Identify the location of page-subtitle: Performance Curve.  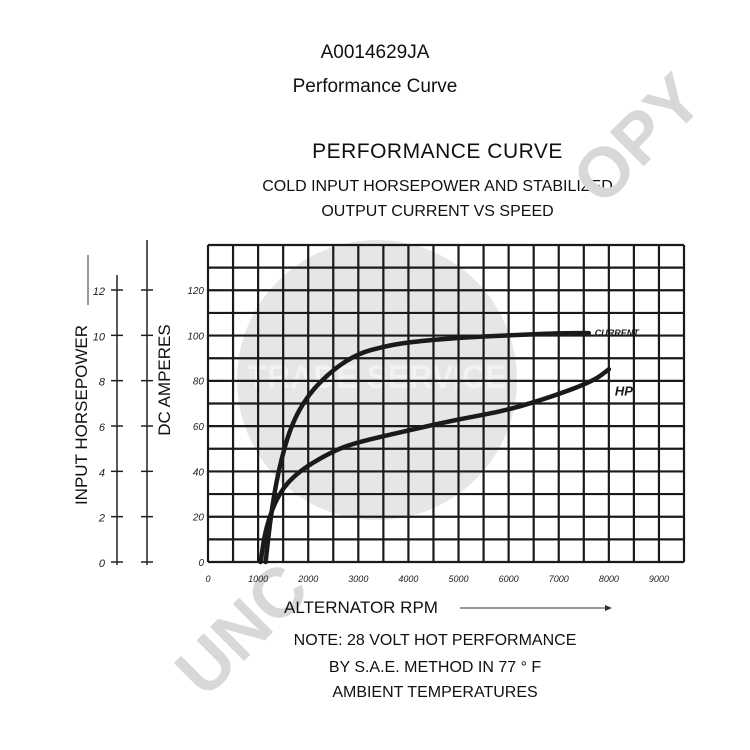
(375, 86).